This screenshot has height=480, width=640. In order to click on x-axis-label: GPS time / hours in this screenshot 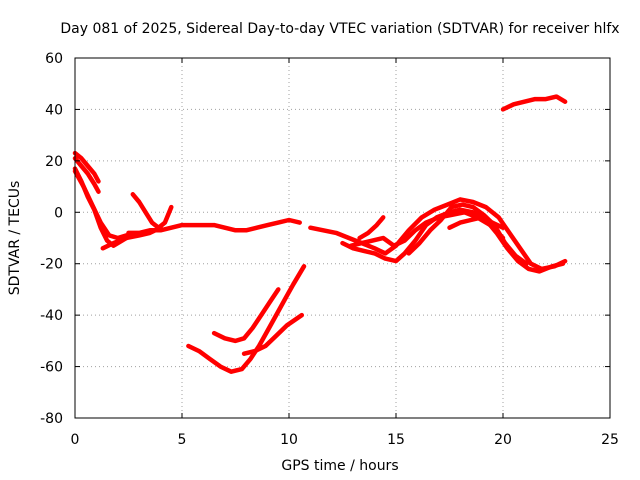, I will do `click(339, 466)`.